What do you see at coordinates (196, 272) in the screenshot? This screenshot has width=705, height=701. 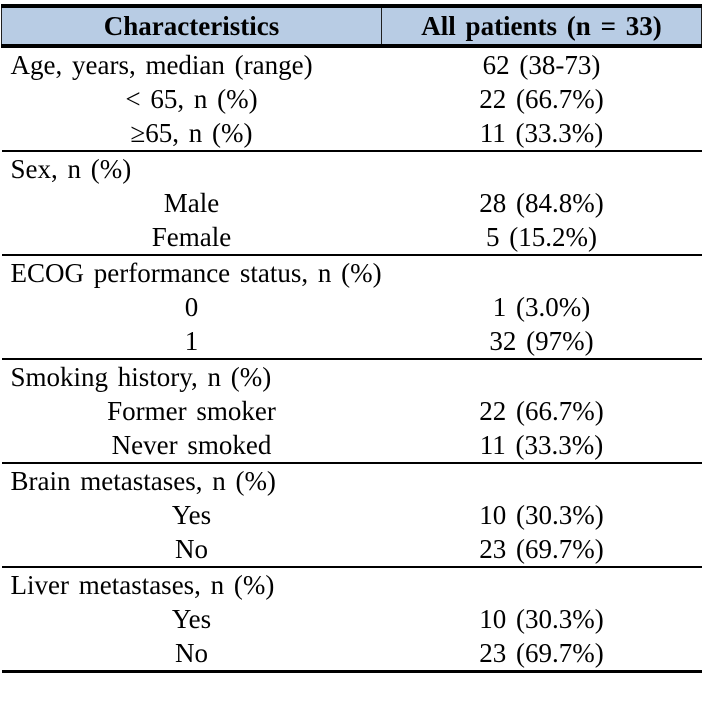 I see `characteristic-cell: ECOG performance status, n (%)` at bounding box center [196, 272].